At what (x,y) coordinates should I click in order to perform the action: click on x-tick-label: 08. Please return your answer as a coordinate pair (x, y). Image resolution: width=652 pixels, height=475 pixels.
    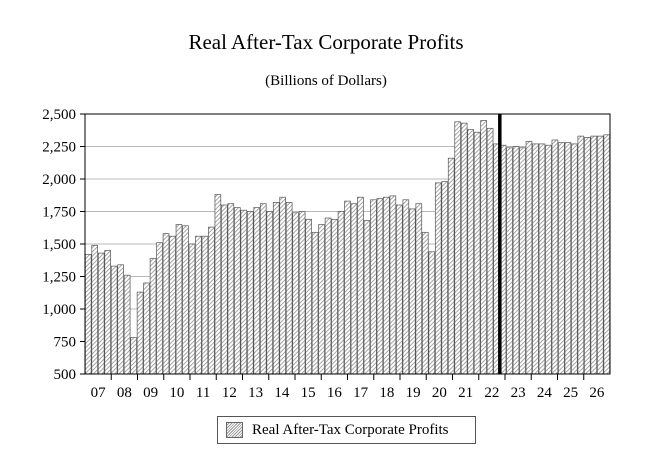
    Looking at the image, I should click on (124, 393).